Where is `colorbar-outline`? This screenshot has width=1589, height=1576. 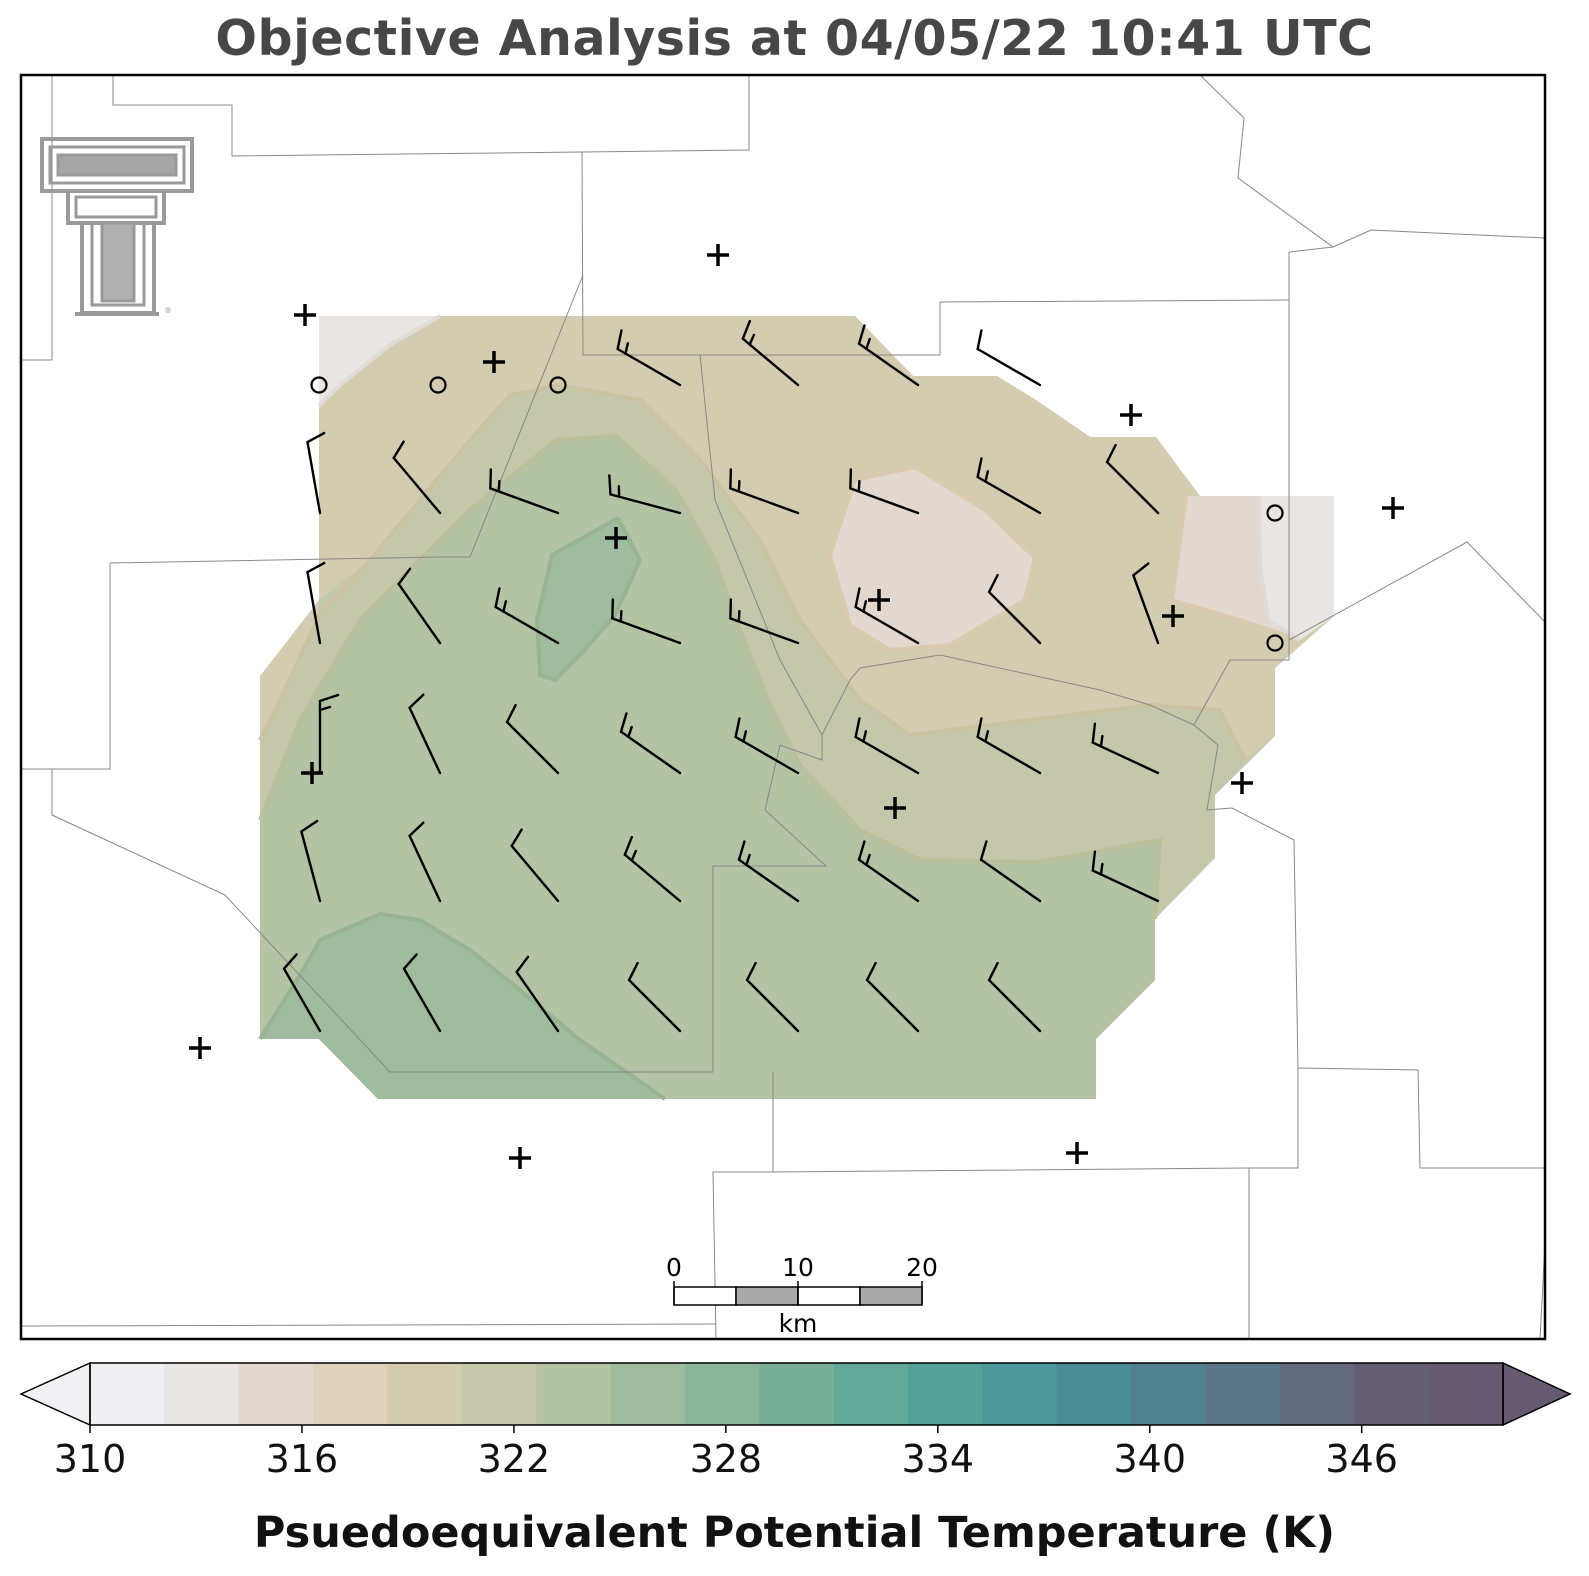 colorbar-outline is located at coordinates (796, 1394).